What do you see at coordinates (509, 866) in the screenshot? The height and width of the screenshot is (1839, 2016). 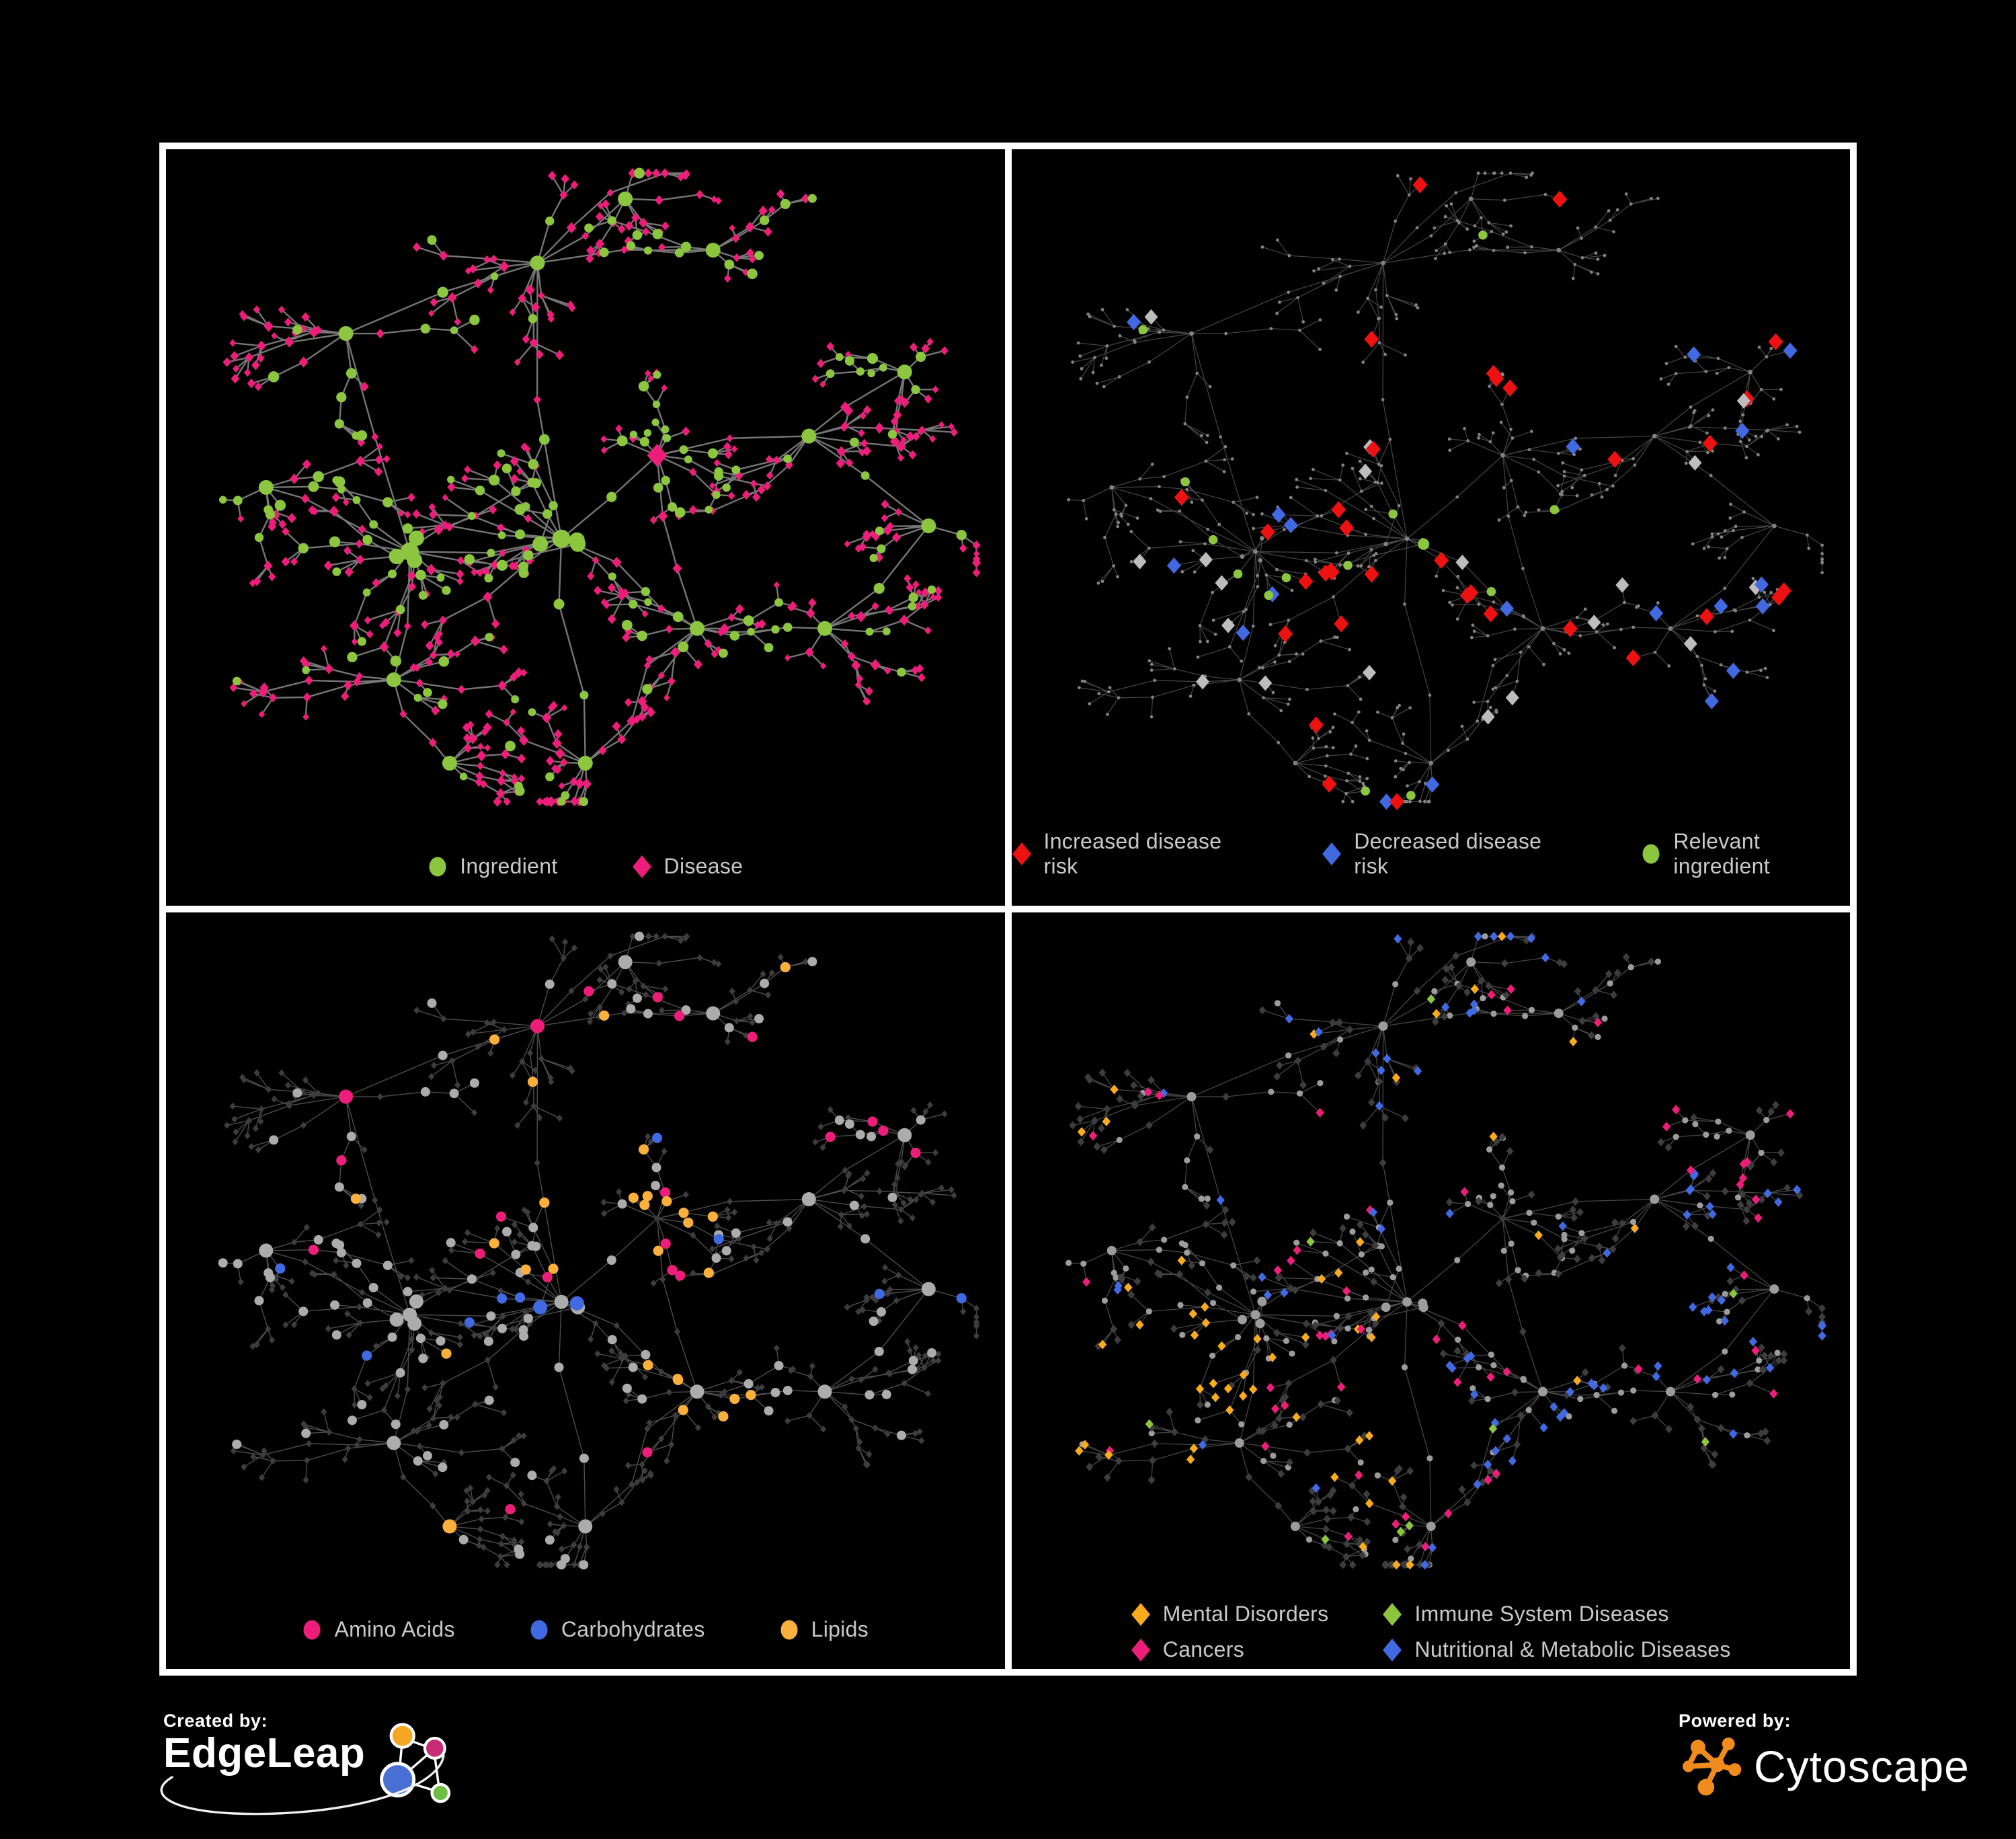 I see `legend-label: Ingredient` at bounding box center [509, 866].